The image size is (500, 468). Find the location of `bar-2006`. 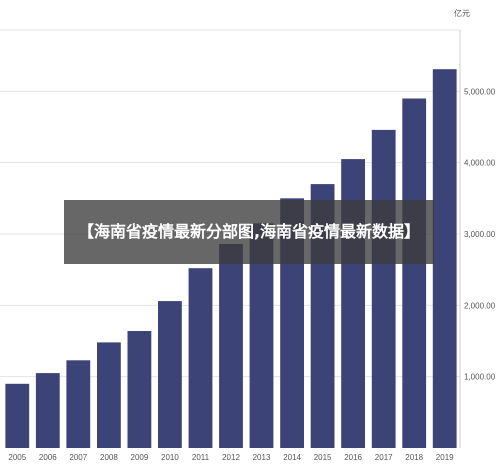

bar-2006 is located at coordinates (47, 410).